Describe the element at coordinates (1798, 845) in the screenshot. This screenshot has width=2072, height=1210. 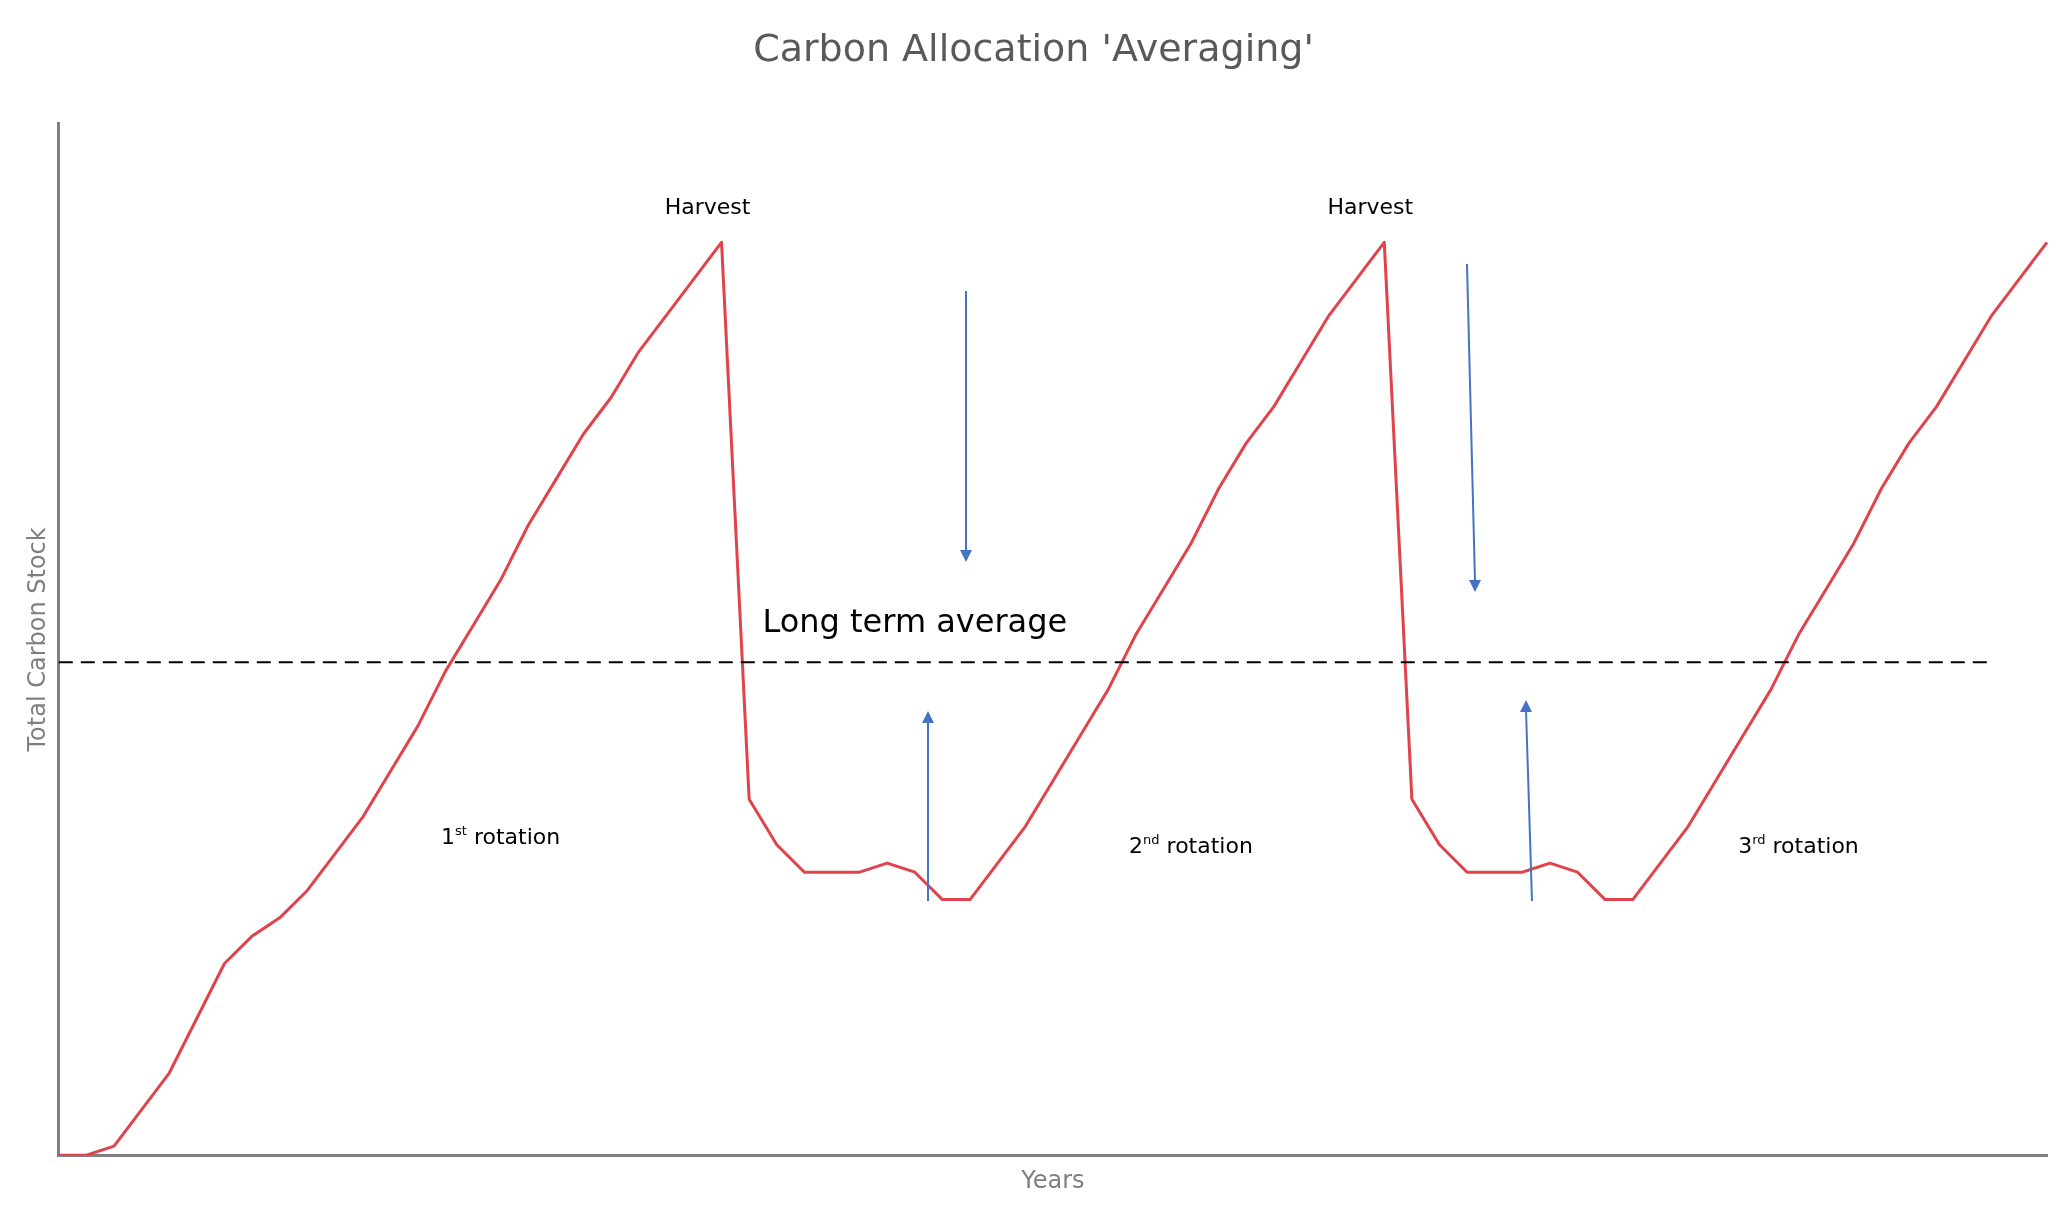
I see `annotation: 3$^{rd}$ rotation` at that location.